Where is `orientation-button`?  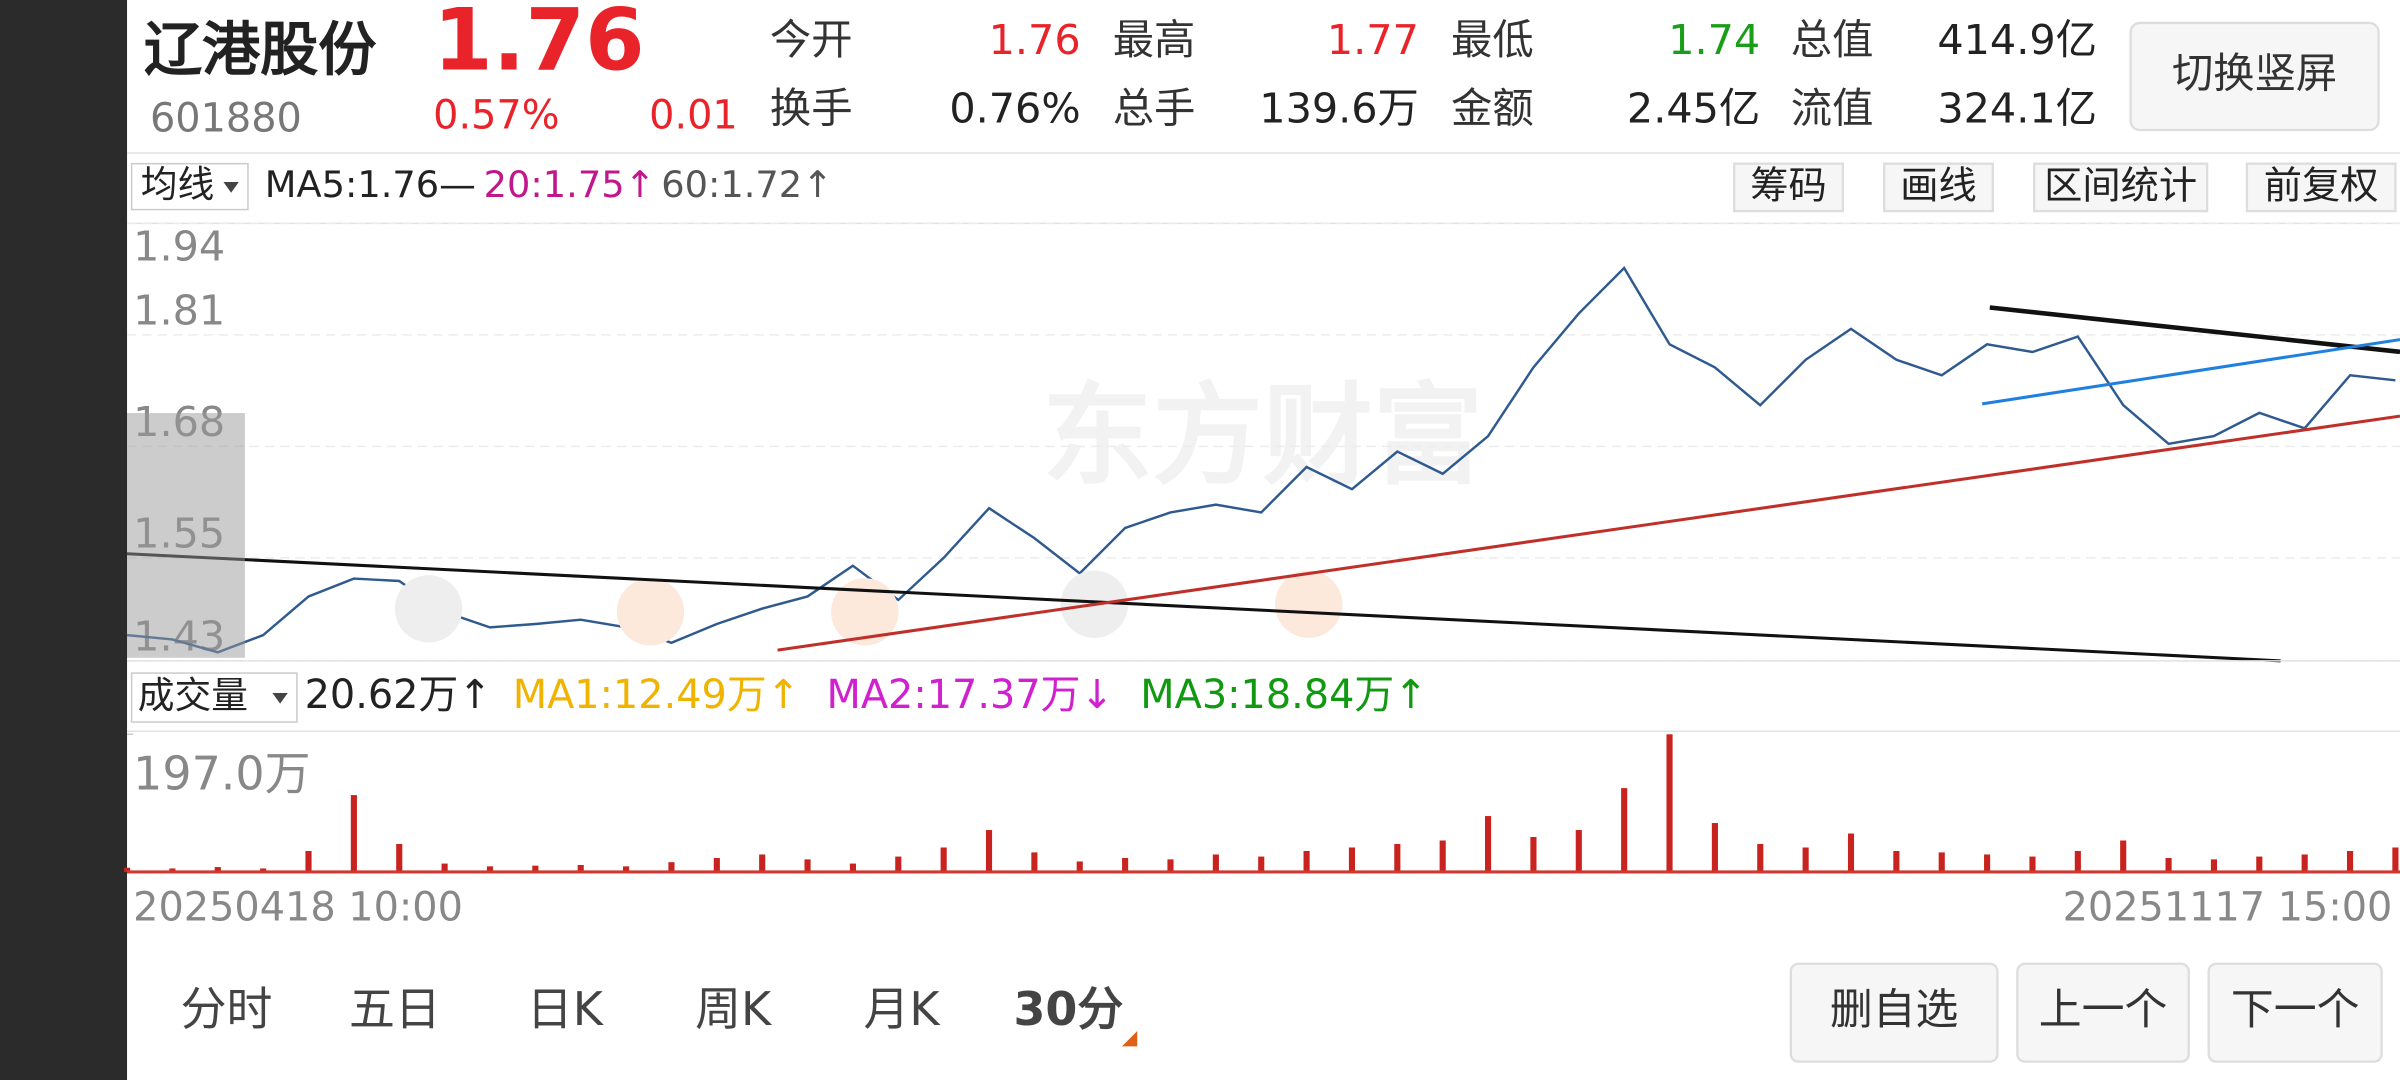 orientation-button is located at coordinates (2254, 76).